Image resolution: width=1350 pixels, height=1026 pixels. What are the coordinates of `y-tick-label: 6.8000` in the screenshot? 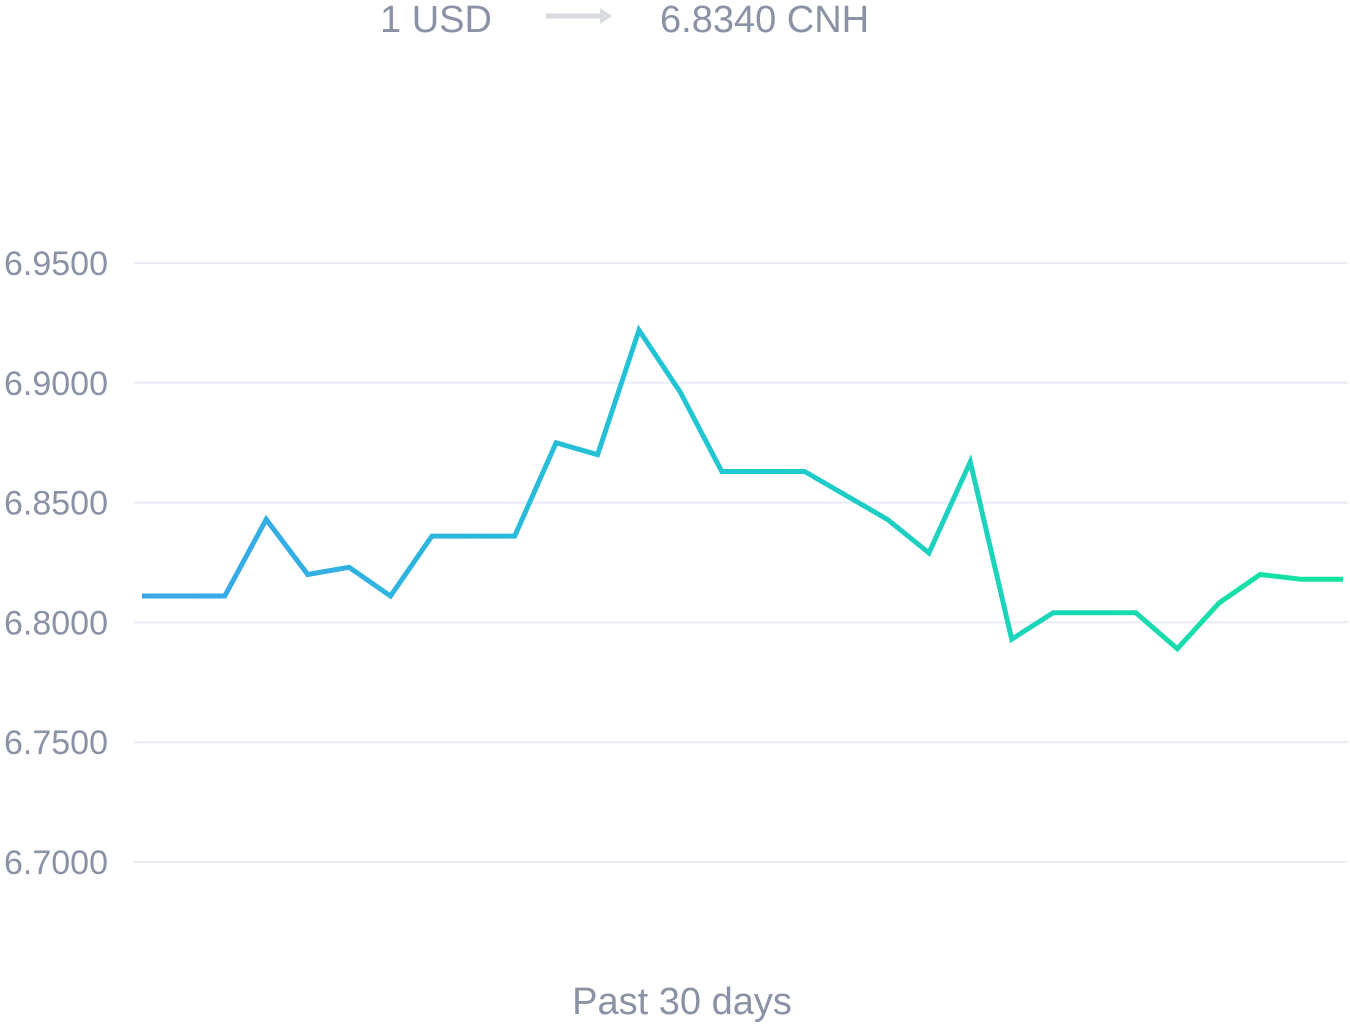 It's located at (56, 623).